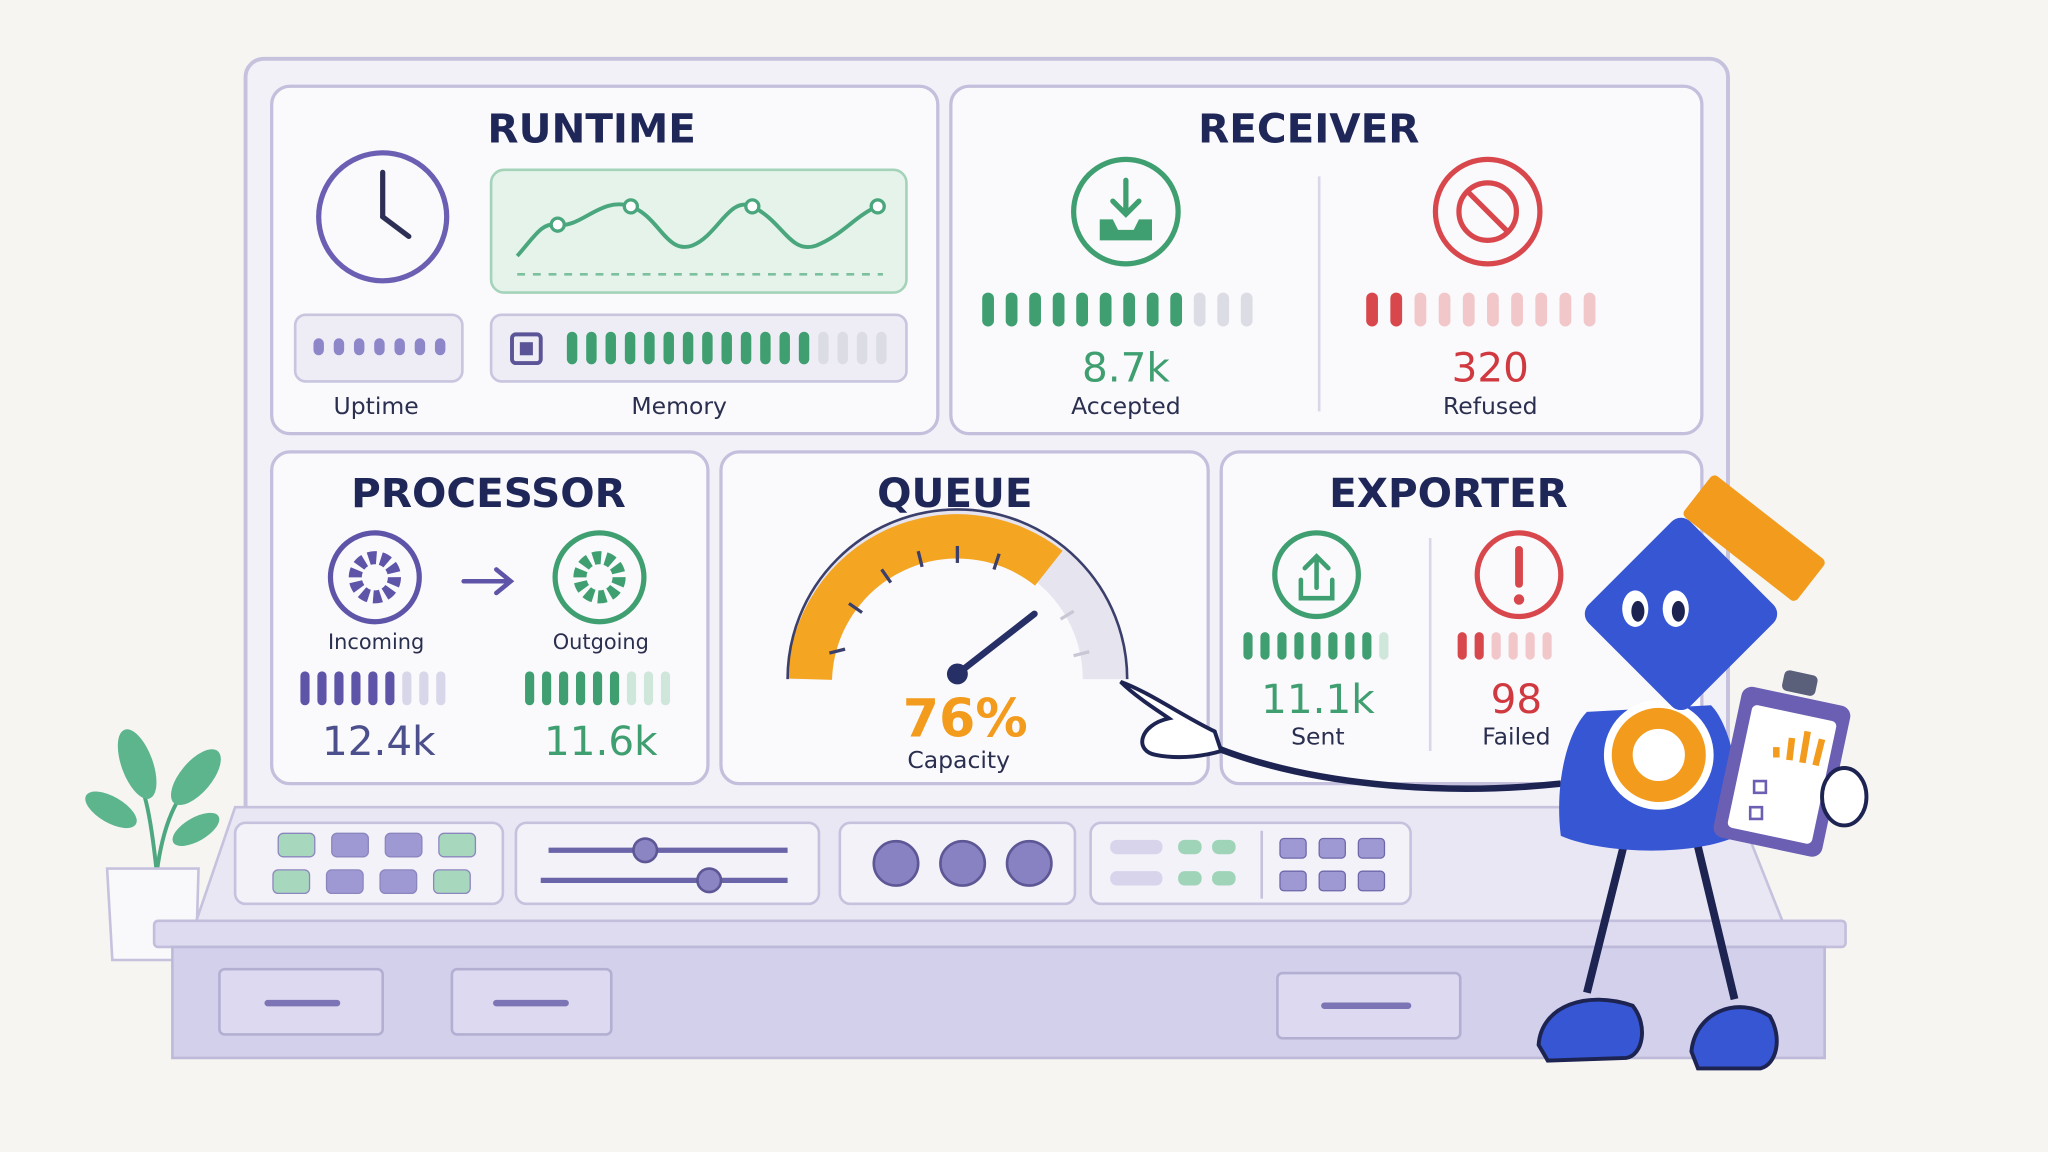 This screenshot has height=1152, width=2048. Describe the element at coordinates (1800, 683) in the screenshot. I see `clipboard-clip` at that location.